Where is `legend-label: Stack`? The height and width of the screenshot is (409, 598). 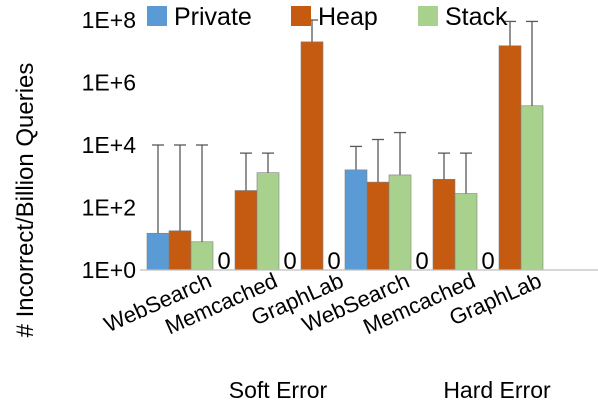
legend-label: Stack is located at coordinates (476, 17).